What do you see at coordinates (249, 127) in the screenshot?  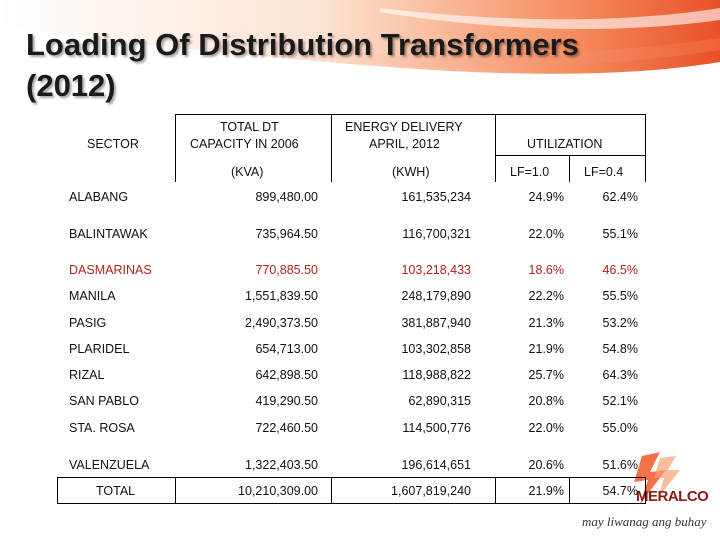 I see `header-capacity-line1: TOTAL DT` at bounding box center [249, 127].